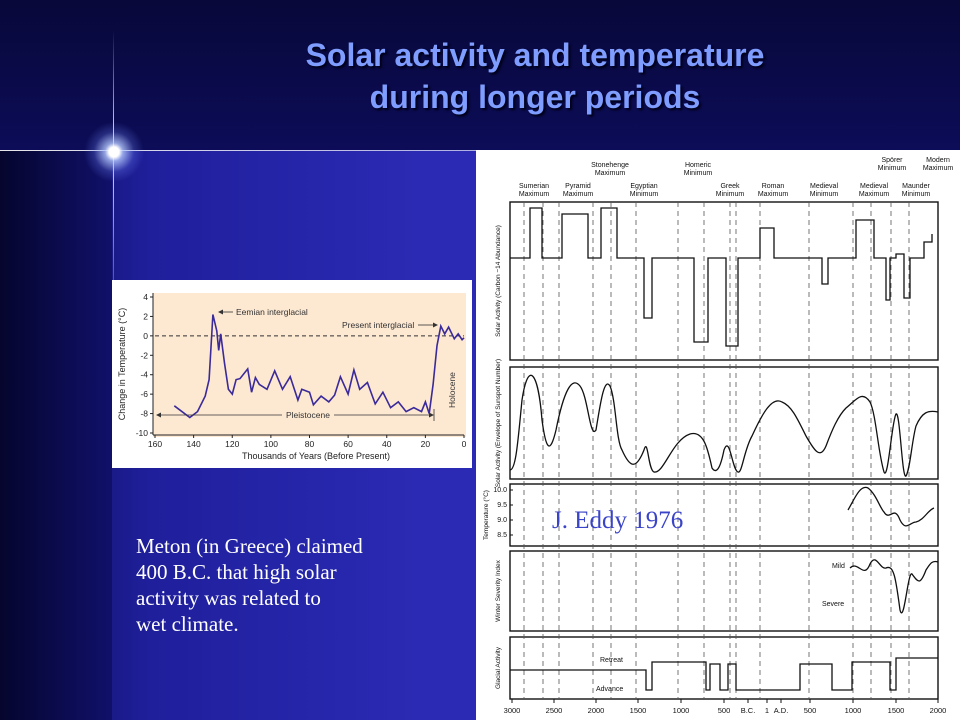  What do you see at coordinates (316, 456) in the screenshot?
I see `x-axis-label: Thousands of Years (Before Present)` at bounding box center [316, 456].